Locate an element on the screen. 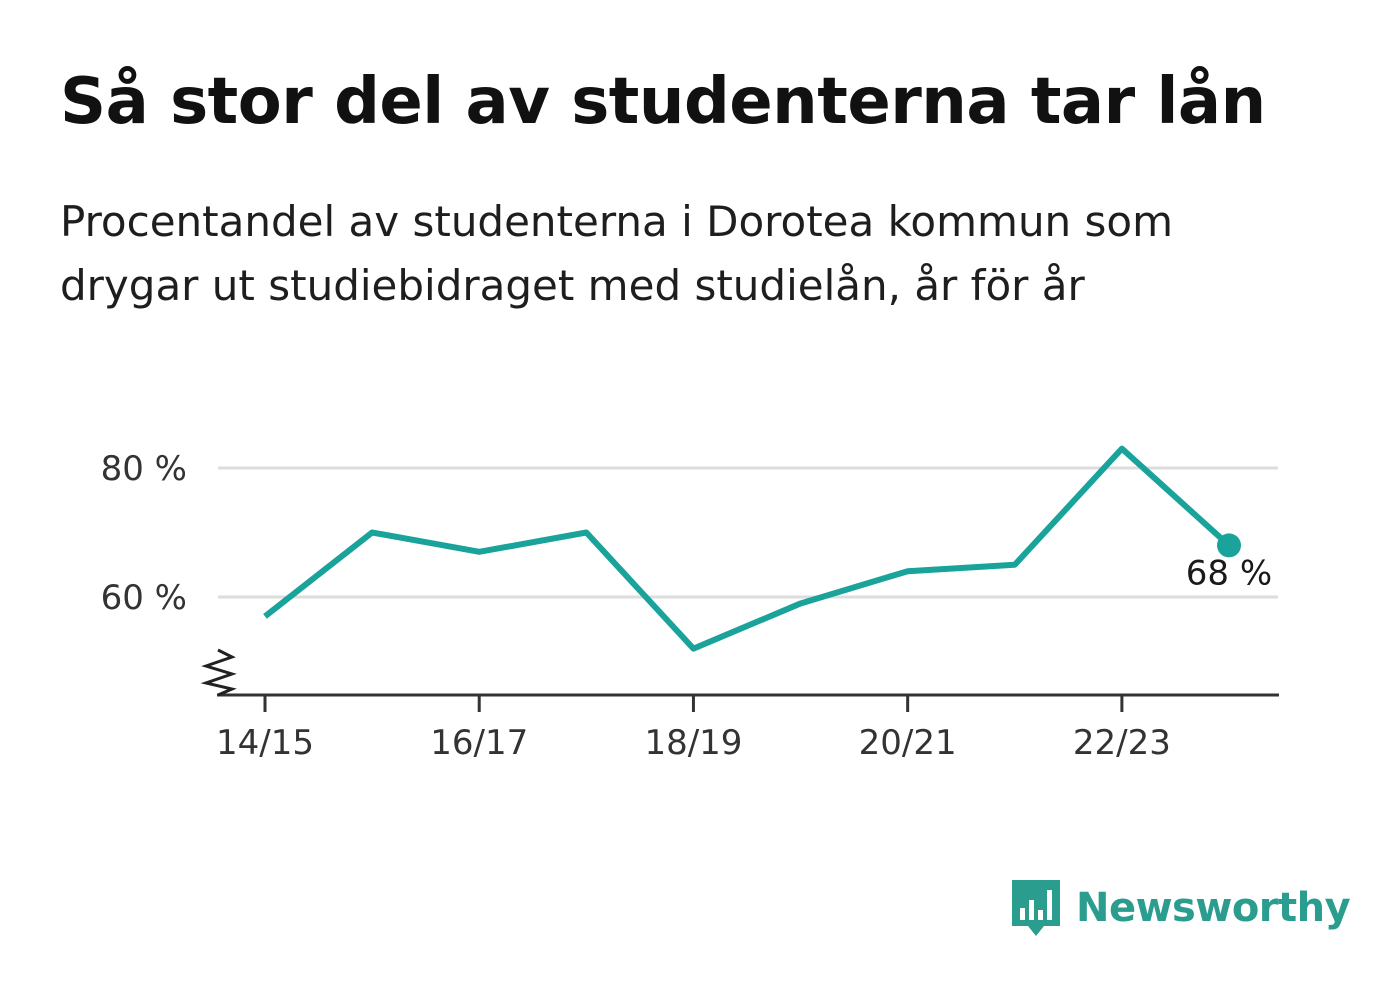  y-tick-label: 80 % is located at coordinates (144, 469).